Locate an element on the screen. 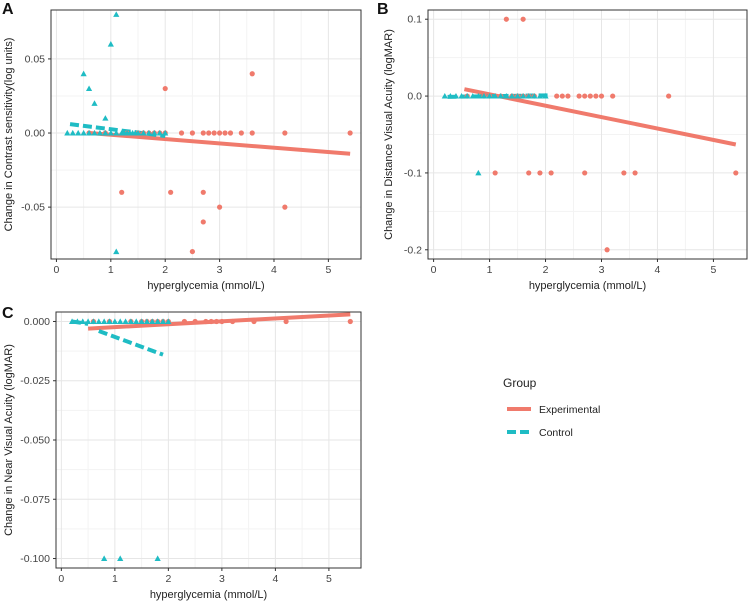  regression-line-experimental is located at coordinates (219, 321).